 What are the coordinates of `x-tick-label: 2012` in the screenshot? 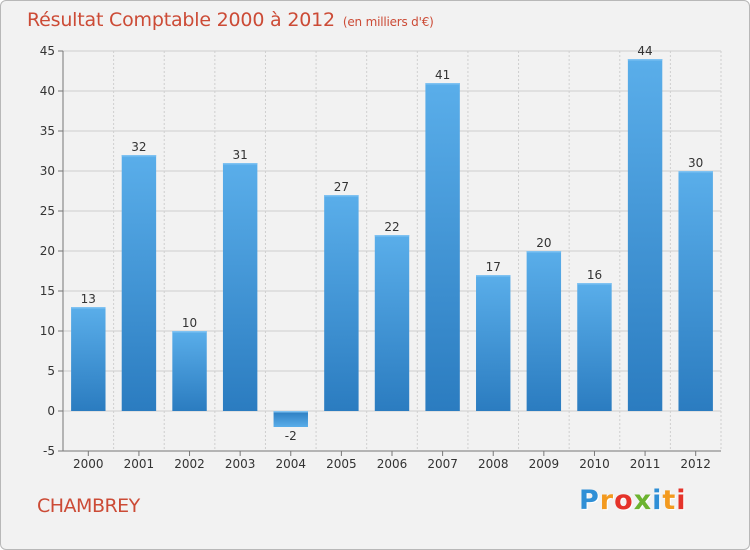 It's located at (695, 464).